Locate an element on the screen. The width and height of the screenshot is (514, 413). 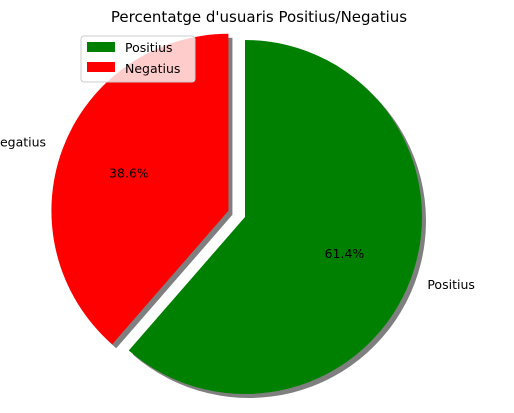
slice-label-positius: Positius is located at coordinates (451, 284).